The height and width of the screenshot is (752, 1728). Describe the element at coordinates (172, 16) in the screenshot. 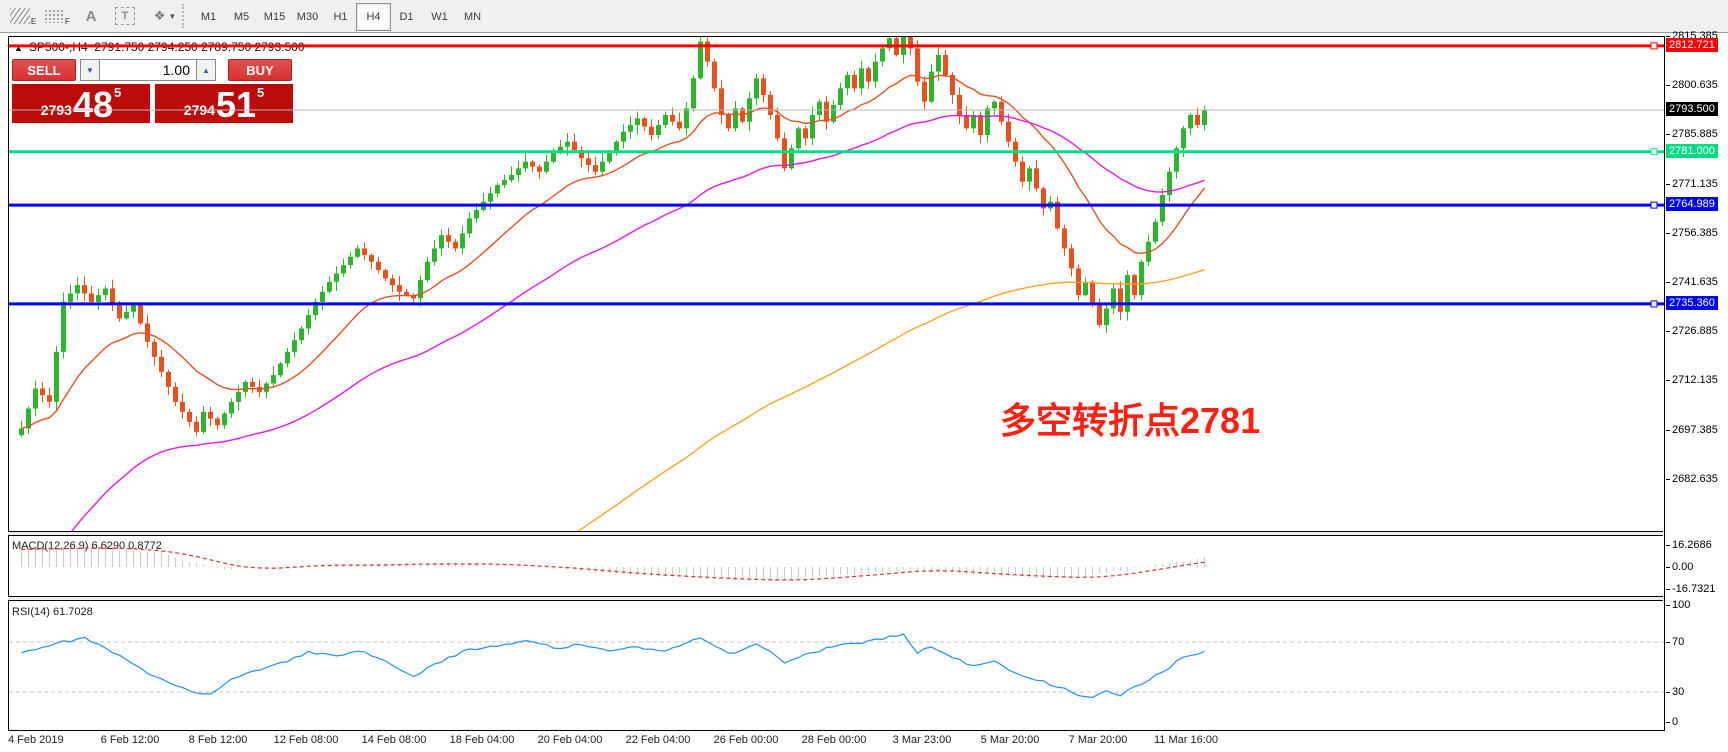

I see `chevron-down-icon: ▼` at that location.